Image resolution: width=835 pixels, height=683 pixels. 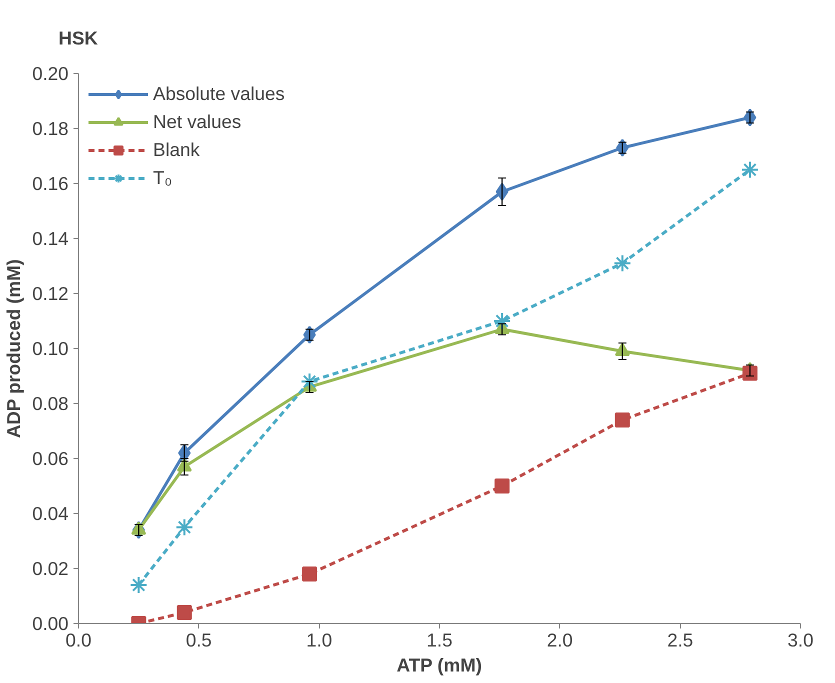 I want to click on legend-label: Blank, so click(x=176, y=150).